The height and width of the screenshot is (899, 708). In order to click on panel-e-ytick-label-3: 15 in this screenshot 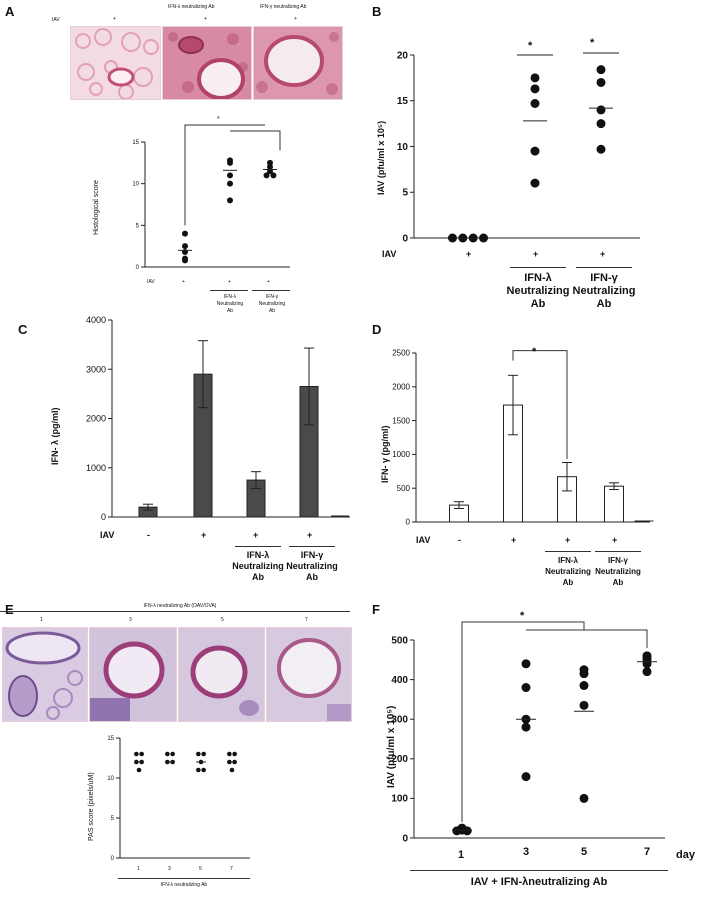, I will do `click(110, 739)`.